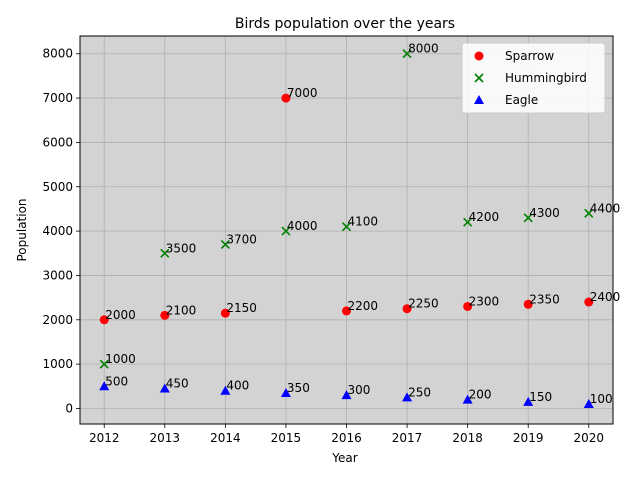 The width and height of the screenshot is (640, 480). What do you see at coordinates (344, 458) in the screenshot?
I see `x-axis-label: Year` at bounding box center [344, 458].